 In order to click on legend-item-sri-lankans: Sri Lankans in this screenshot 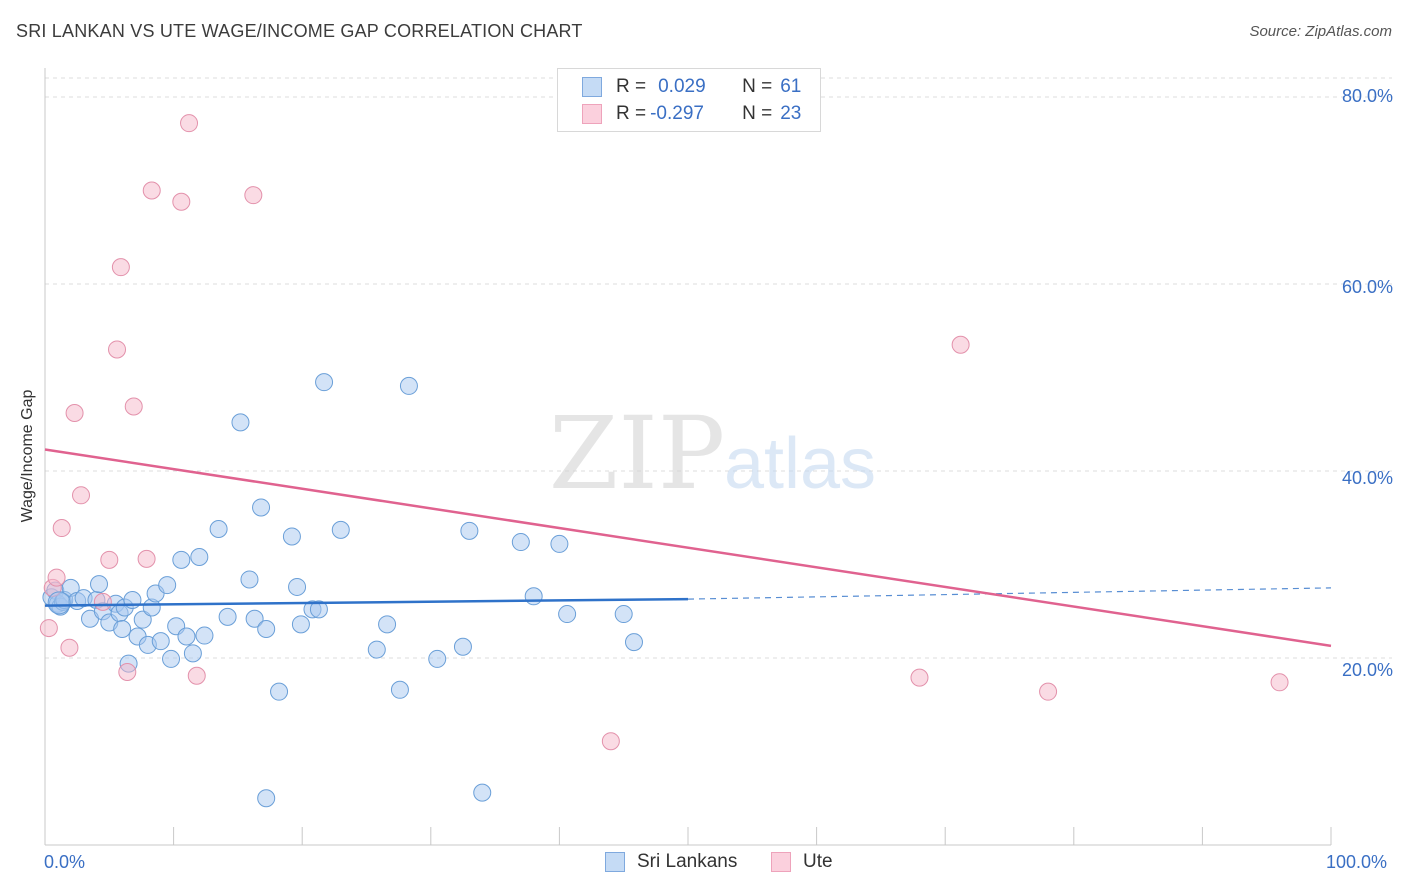, I will do `click(671, 862)`.